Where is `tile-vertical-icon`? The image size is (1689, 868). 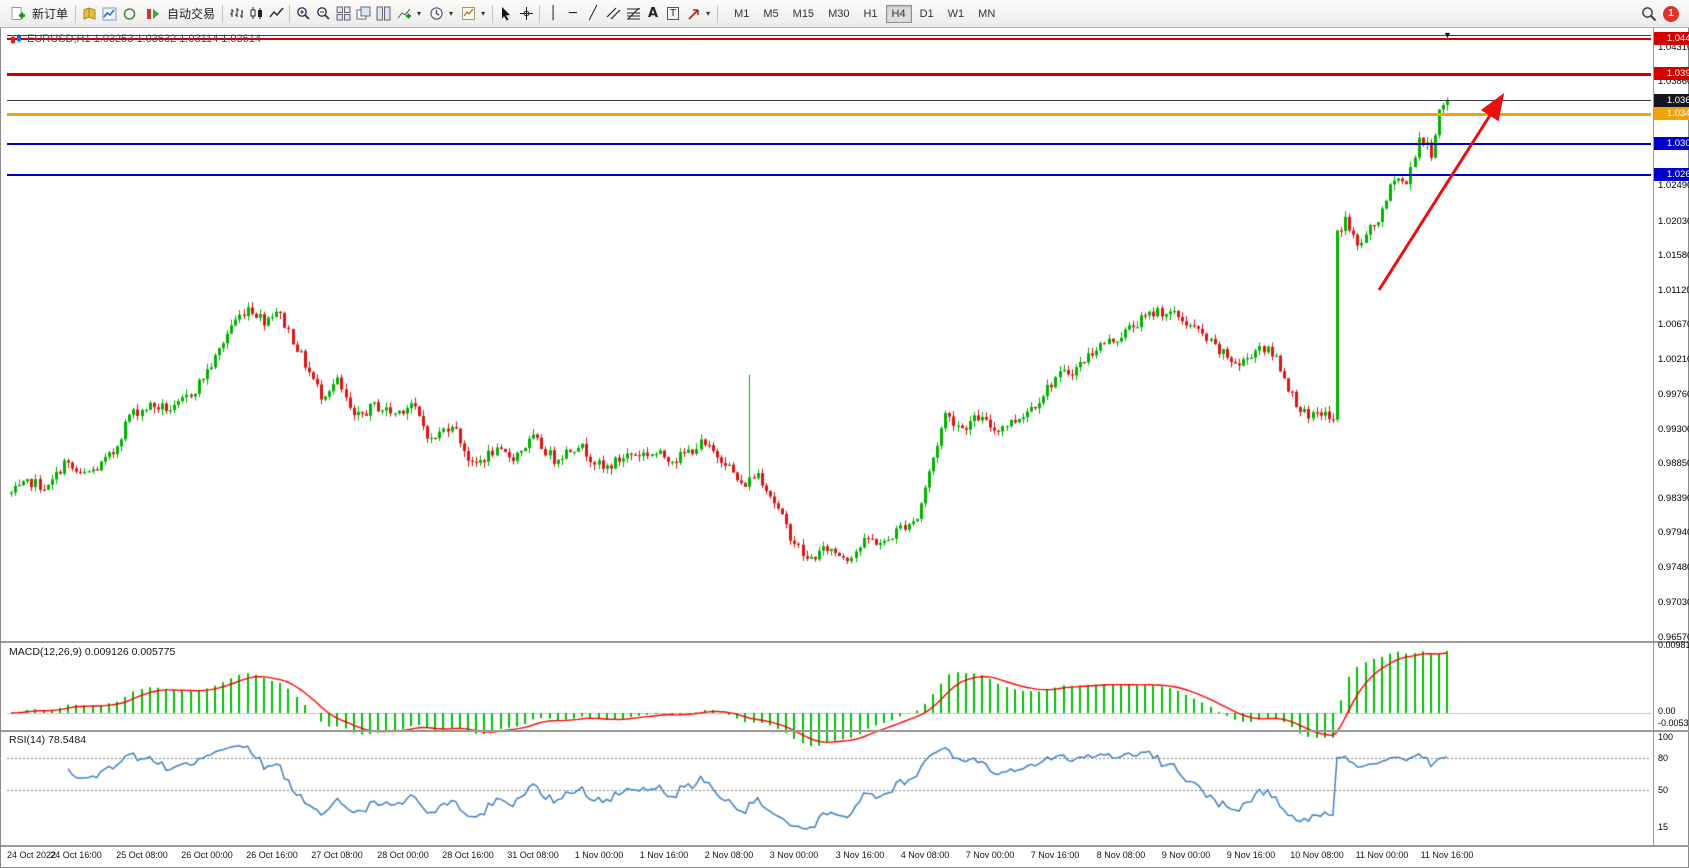 tile-vertical-icon is located at coordinates (383, 14).